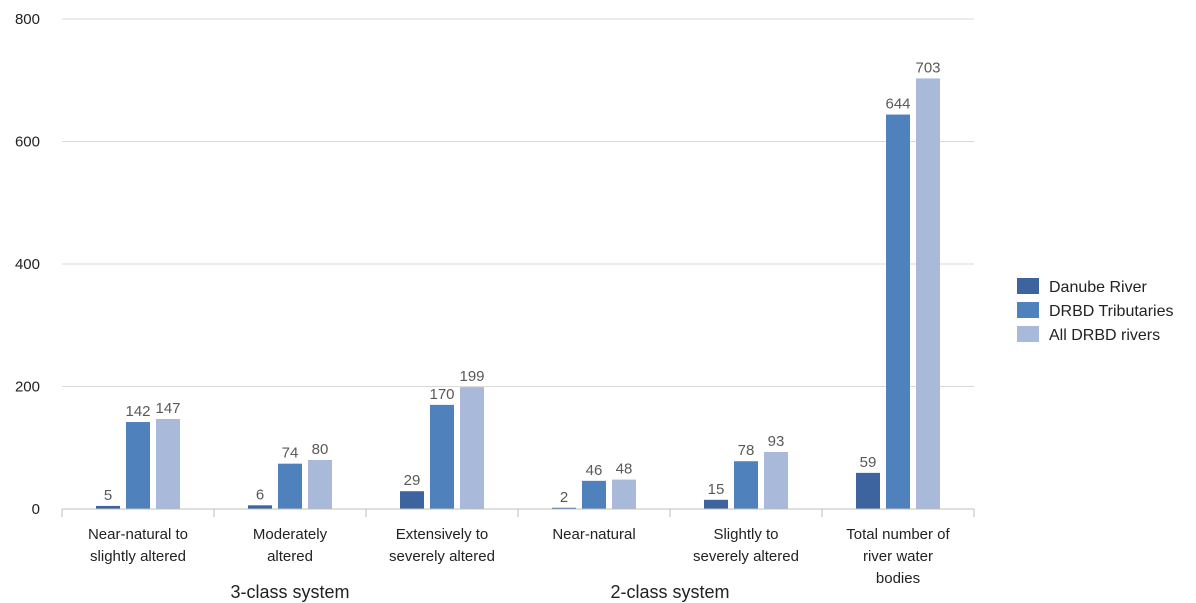 The width and height of the screenshot is (1196, 603). What do you see at coordinates (108, 495) in the screenshot?
I see `data-label: 5` at bounding box center [108, 495].